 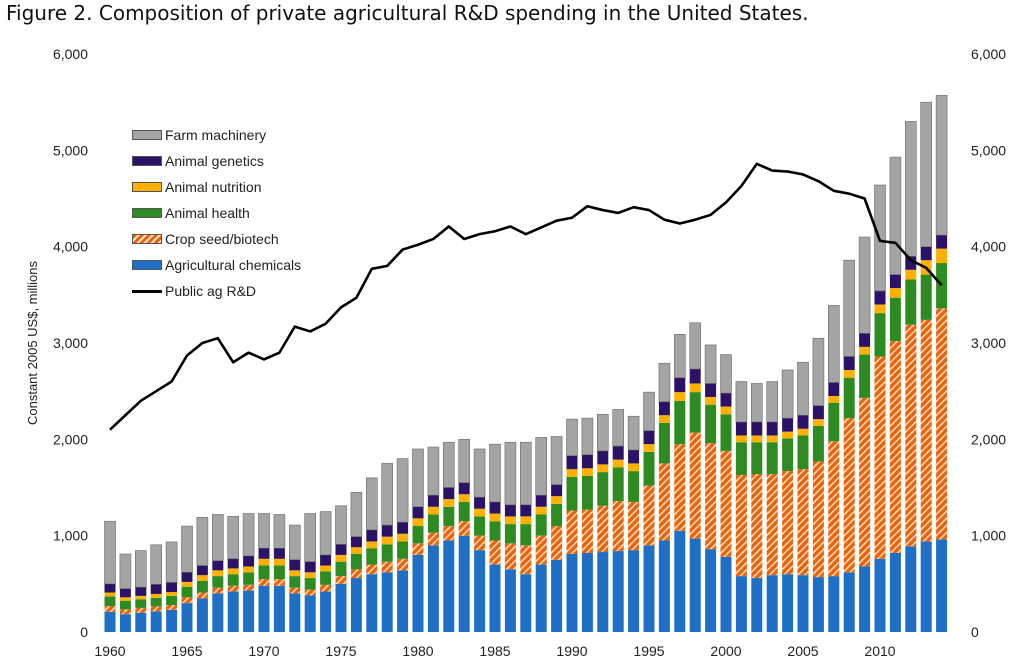 I want to click on bar-agricultural-chemicals-1961, so click(x=125, y=623).